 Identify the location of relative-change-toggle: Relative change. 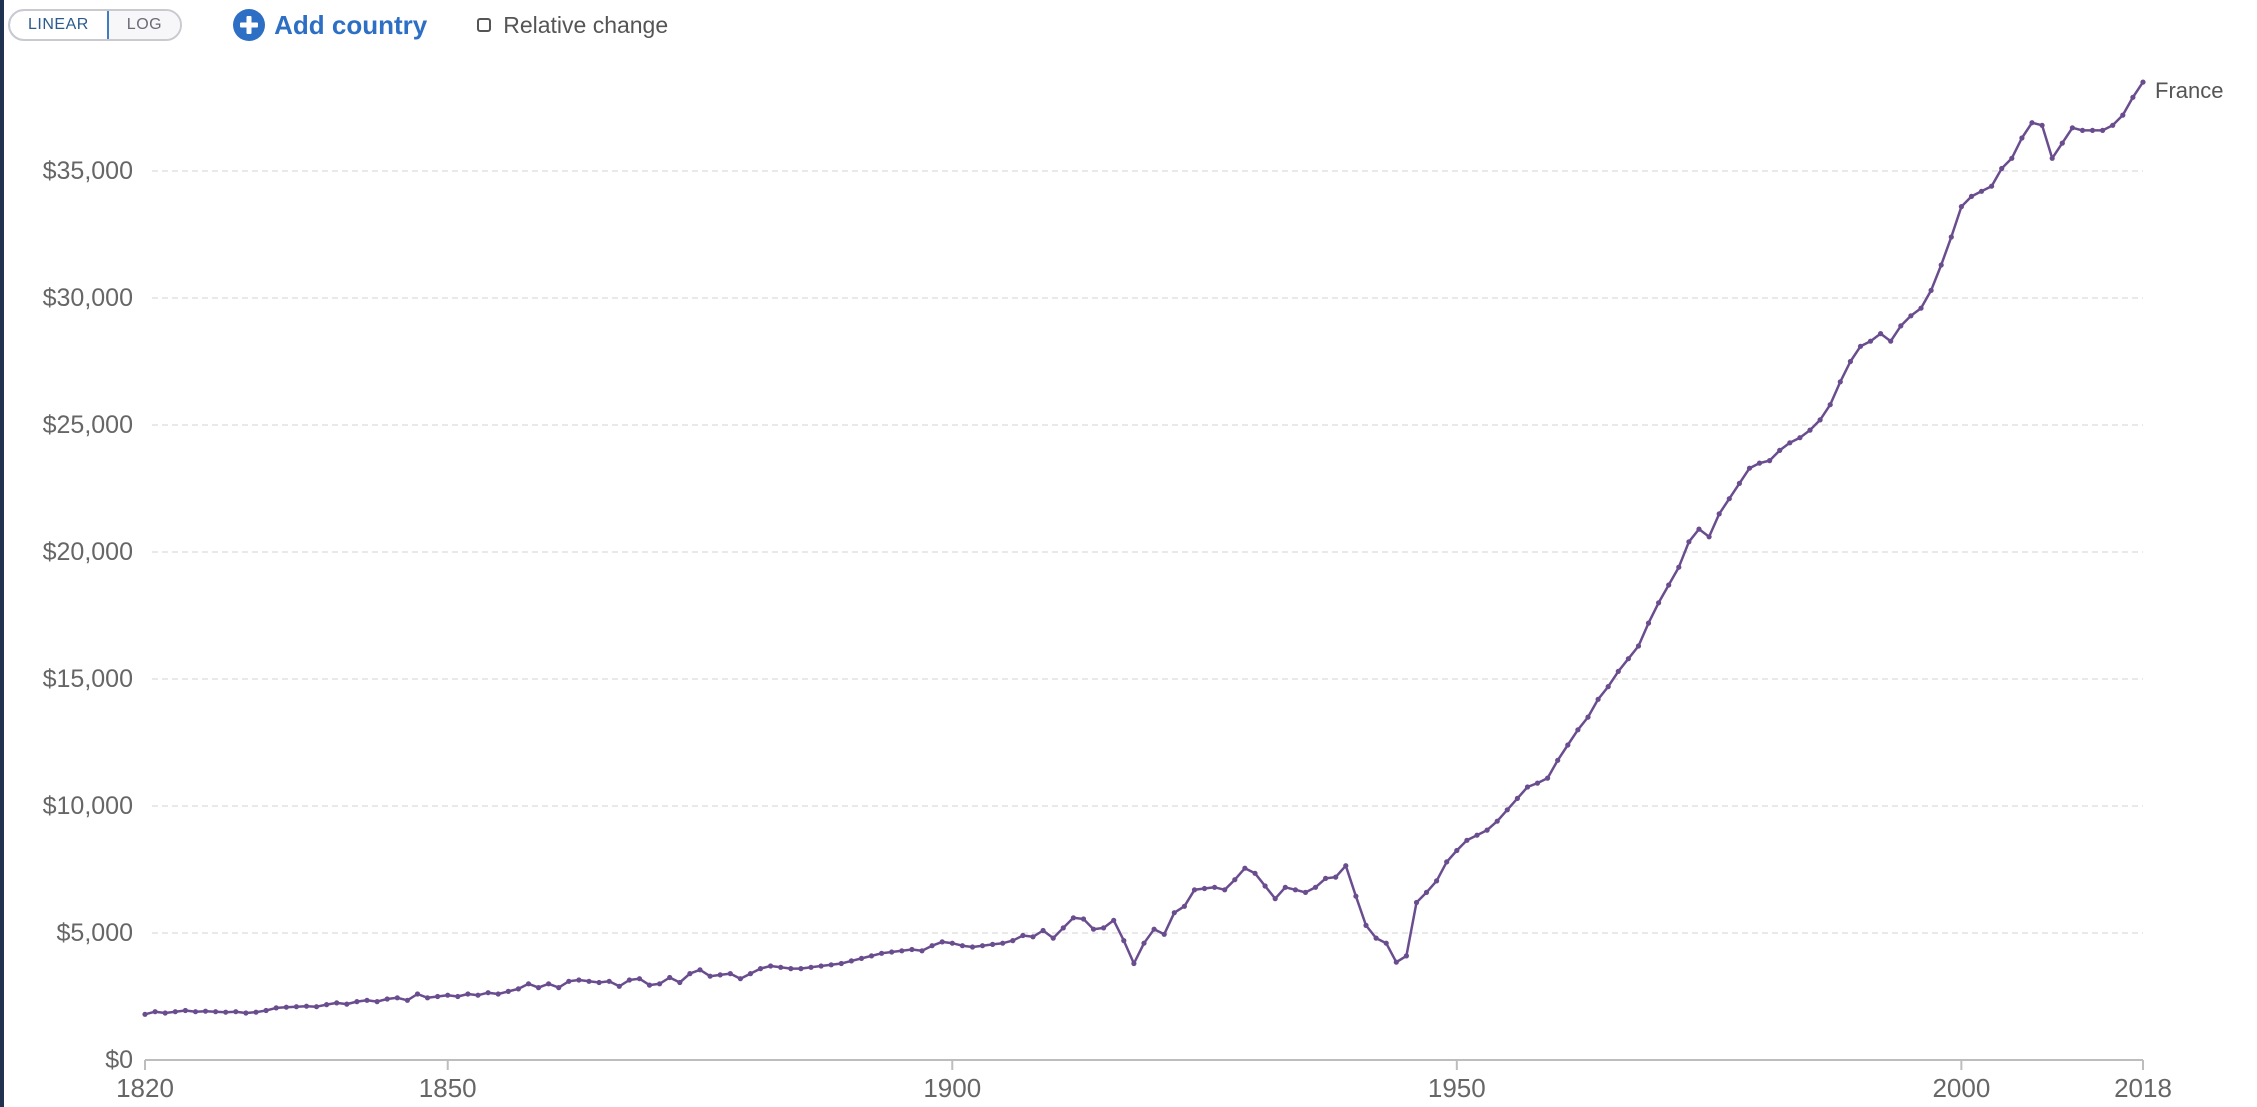
(572, 25).